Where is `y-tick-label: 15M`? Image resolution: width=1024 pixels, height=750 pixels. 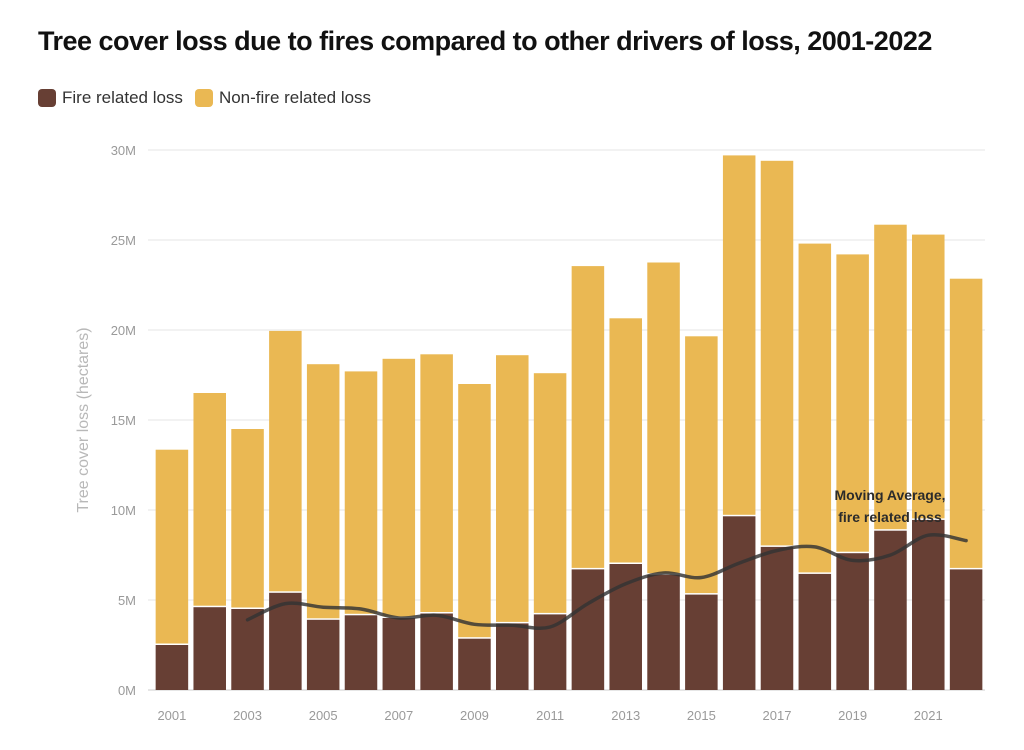
y-tick-label: 15M is located at coordinates (123, 420).